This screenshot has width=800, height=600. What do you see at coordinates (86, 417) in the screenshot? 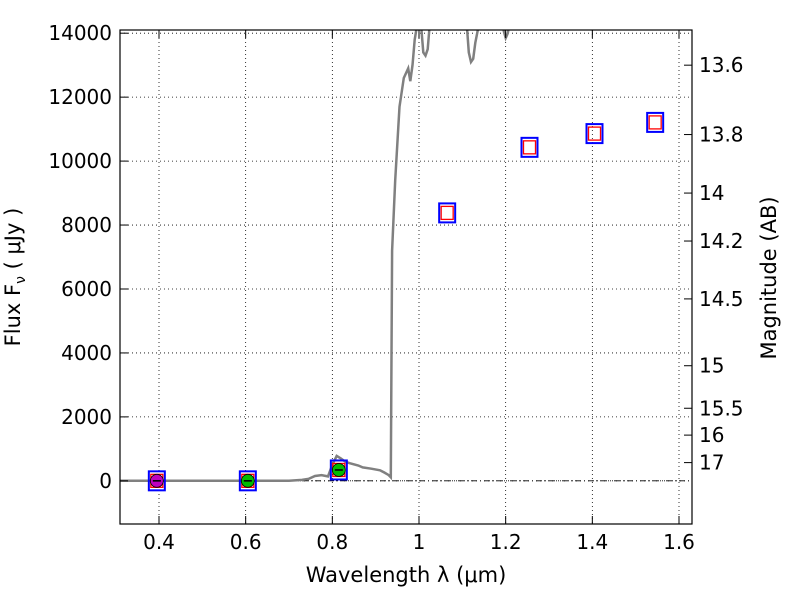
I see `y-tick-label: 2000` at bounding box center [86, 417].